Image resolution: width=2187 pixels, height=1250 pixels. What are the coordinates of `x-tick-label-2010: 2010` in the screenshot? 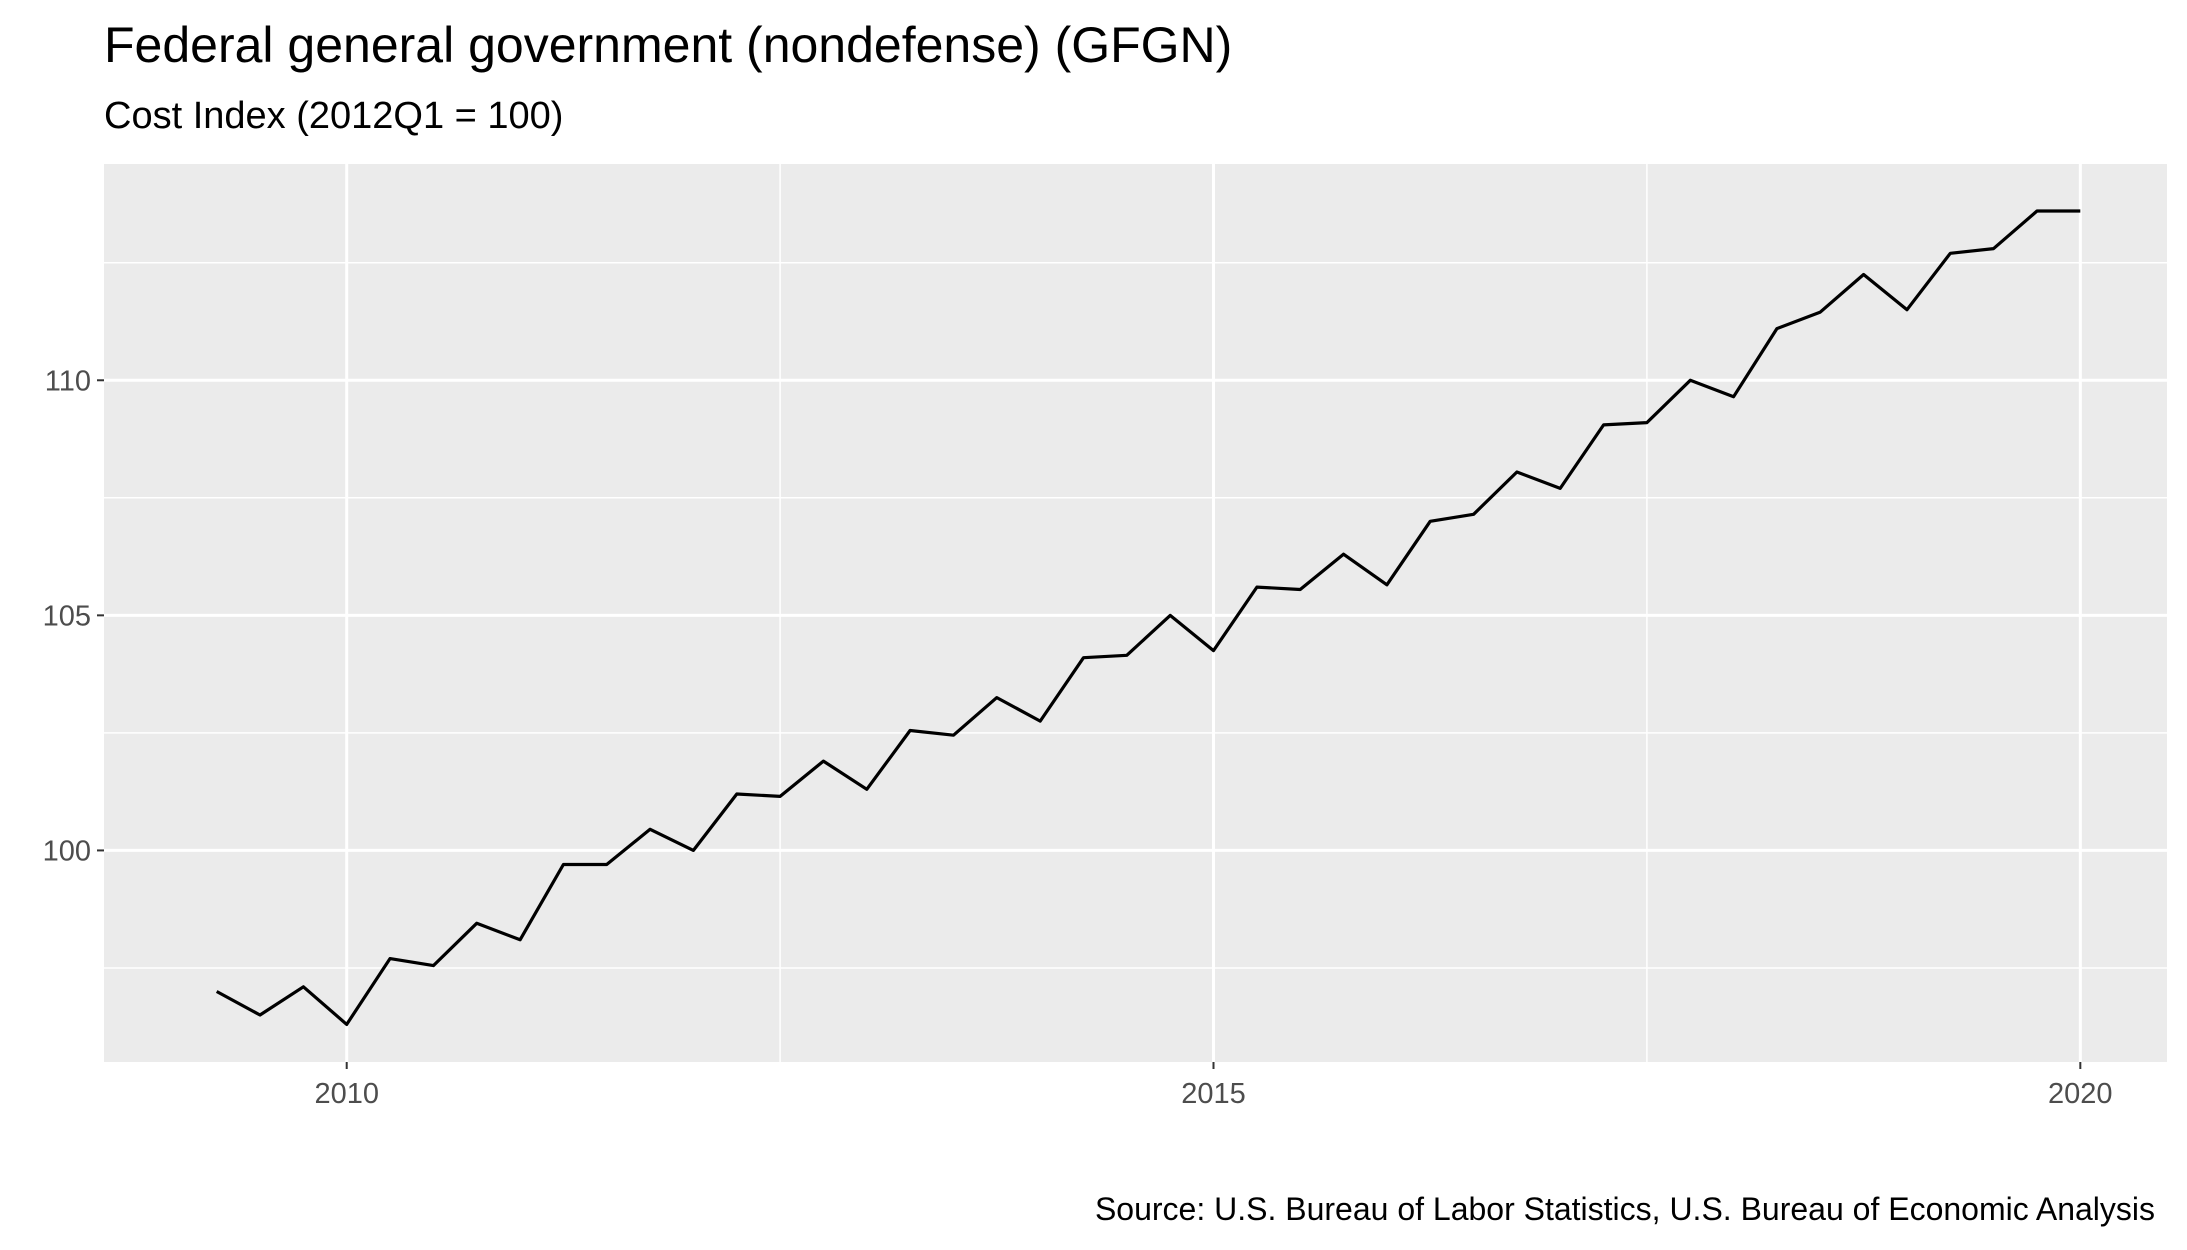 It's located at (346, 1094).